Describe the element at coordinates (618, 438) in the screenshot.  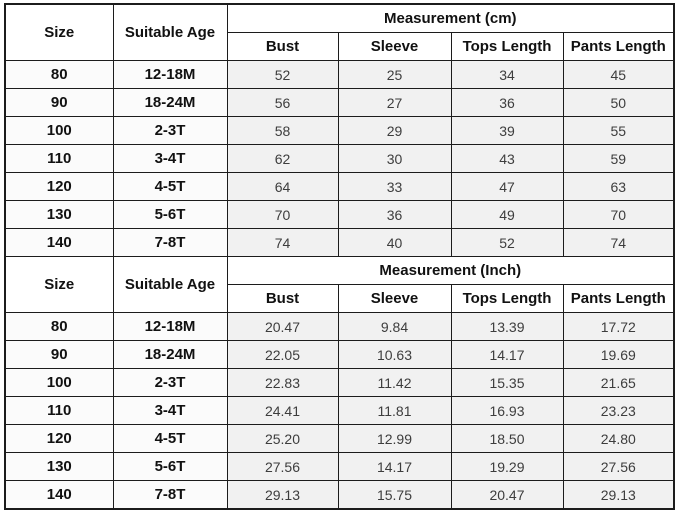
I see `pants-length-value-cell: 24.80` at that location.